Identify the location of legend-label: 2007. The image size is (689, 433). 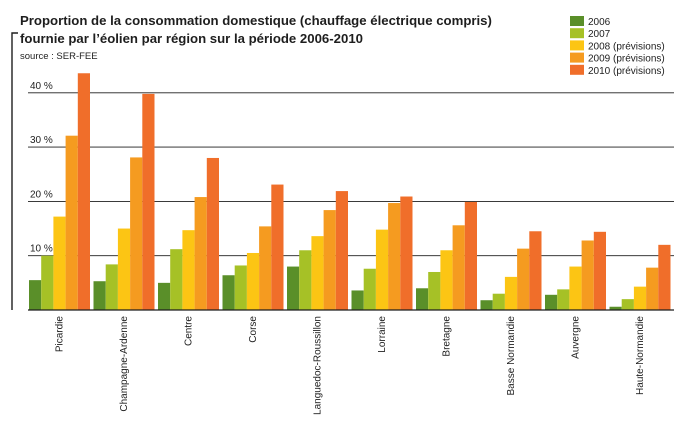
(599, 34).